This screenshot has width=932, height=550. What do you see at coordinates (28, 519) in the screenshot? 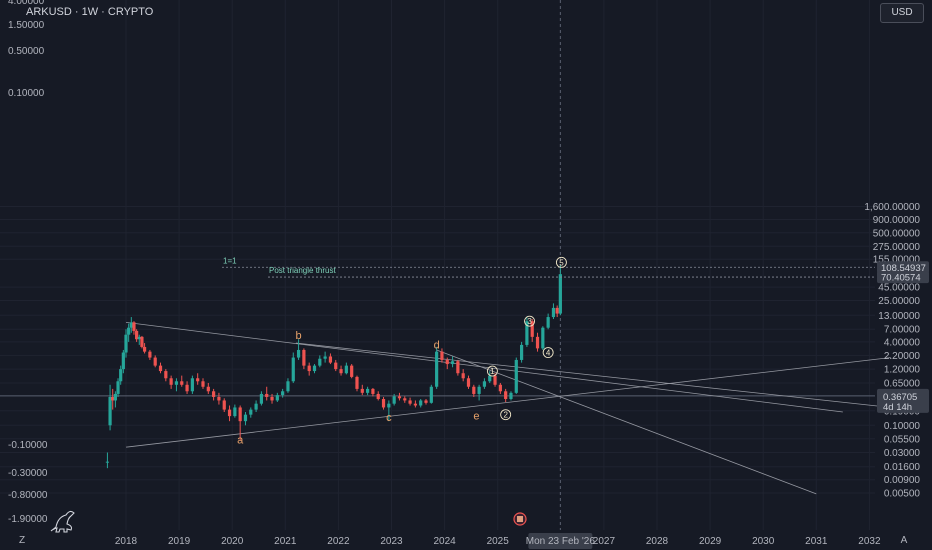
I see `left-axis-label: -1.90000` at bounding box center [28, 519].